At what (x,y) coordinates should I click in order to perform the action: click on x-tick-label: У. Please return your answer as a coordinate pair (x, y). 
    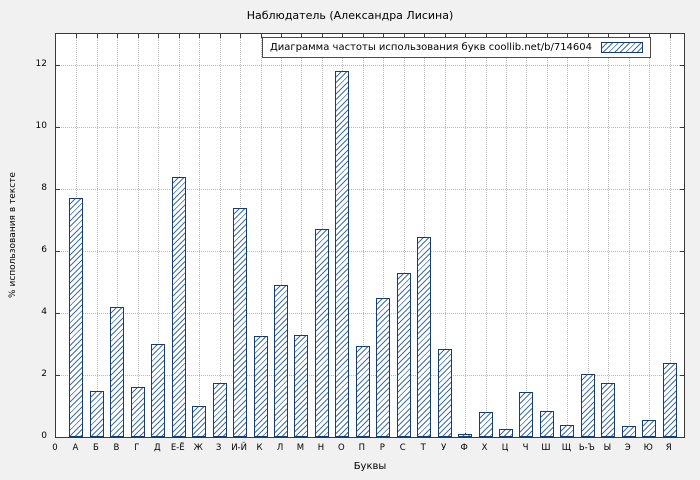
    Looking at the image, I should click on (444, 448).